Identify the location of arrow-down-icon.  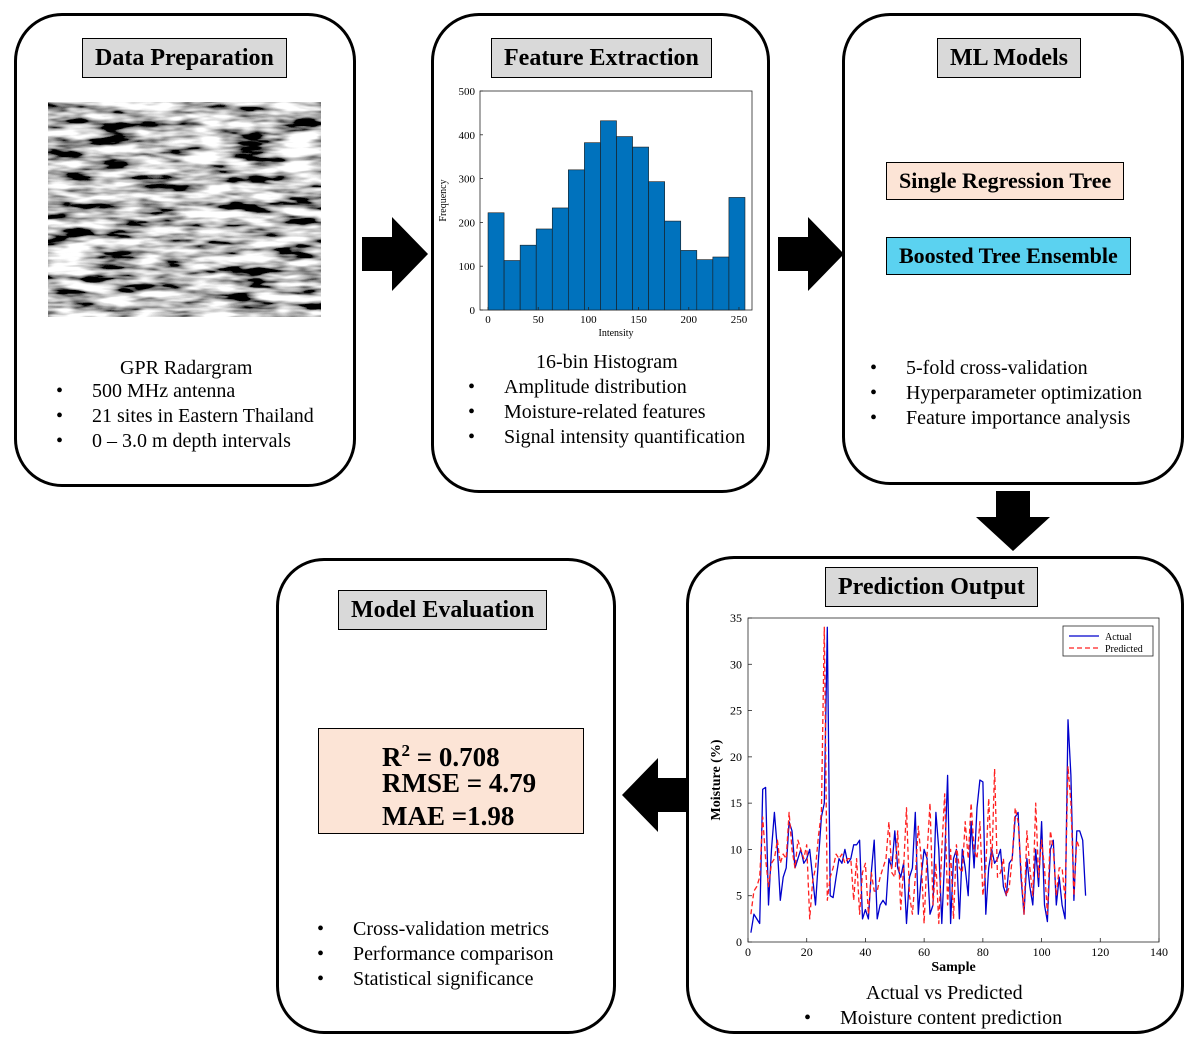
(1013, 521).